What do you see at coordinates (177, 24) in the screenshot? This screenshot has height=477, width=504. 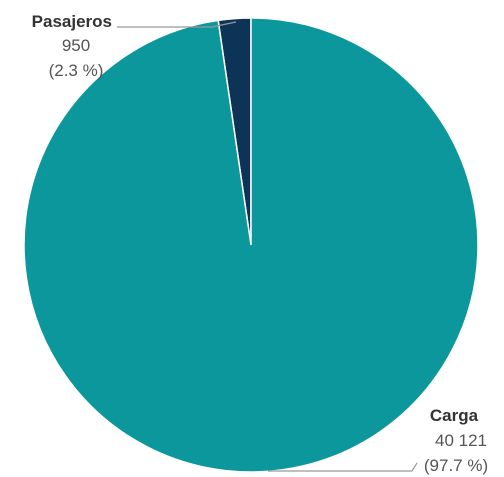 I see `leader-line-pasajeros` at bounding box center [177, 24].